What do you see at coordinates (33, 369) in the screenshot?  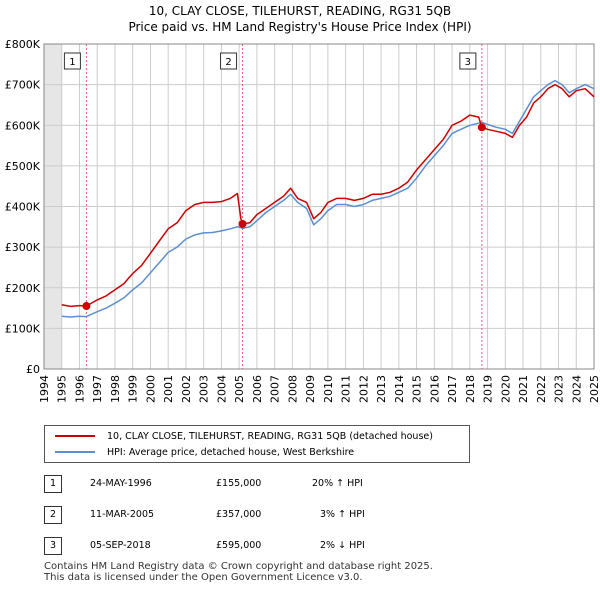 I see `y-tick-label: £0` at bounding box center [33, 369].